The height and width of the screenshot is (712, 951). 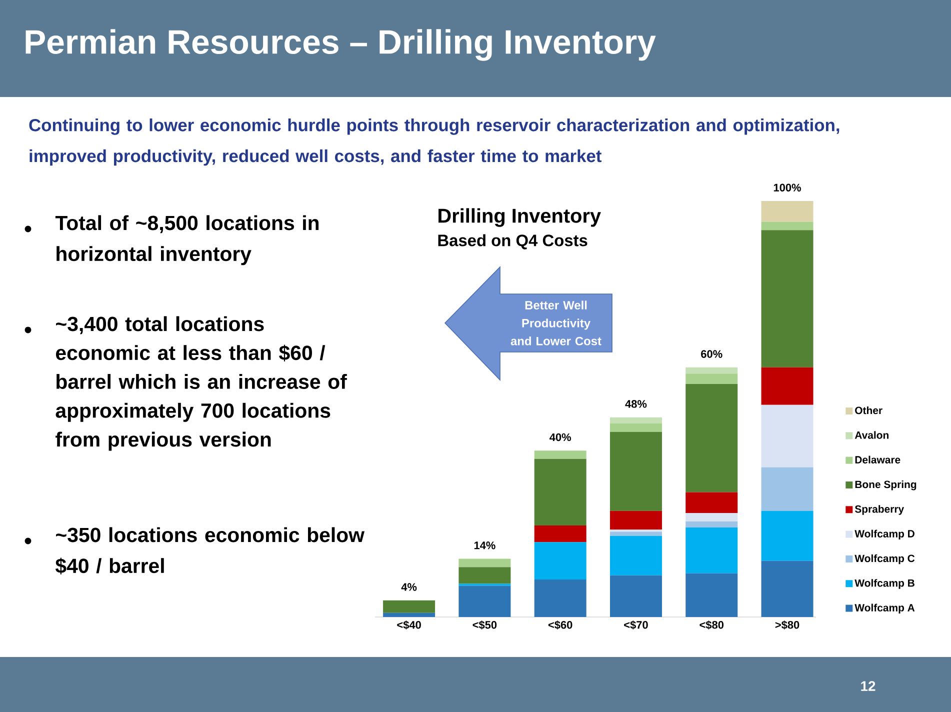 I want to click on legend-label: Wolfcamp D, so click(x=884, y=535).